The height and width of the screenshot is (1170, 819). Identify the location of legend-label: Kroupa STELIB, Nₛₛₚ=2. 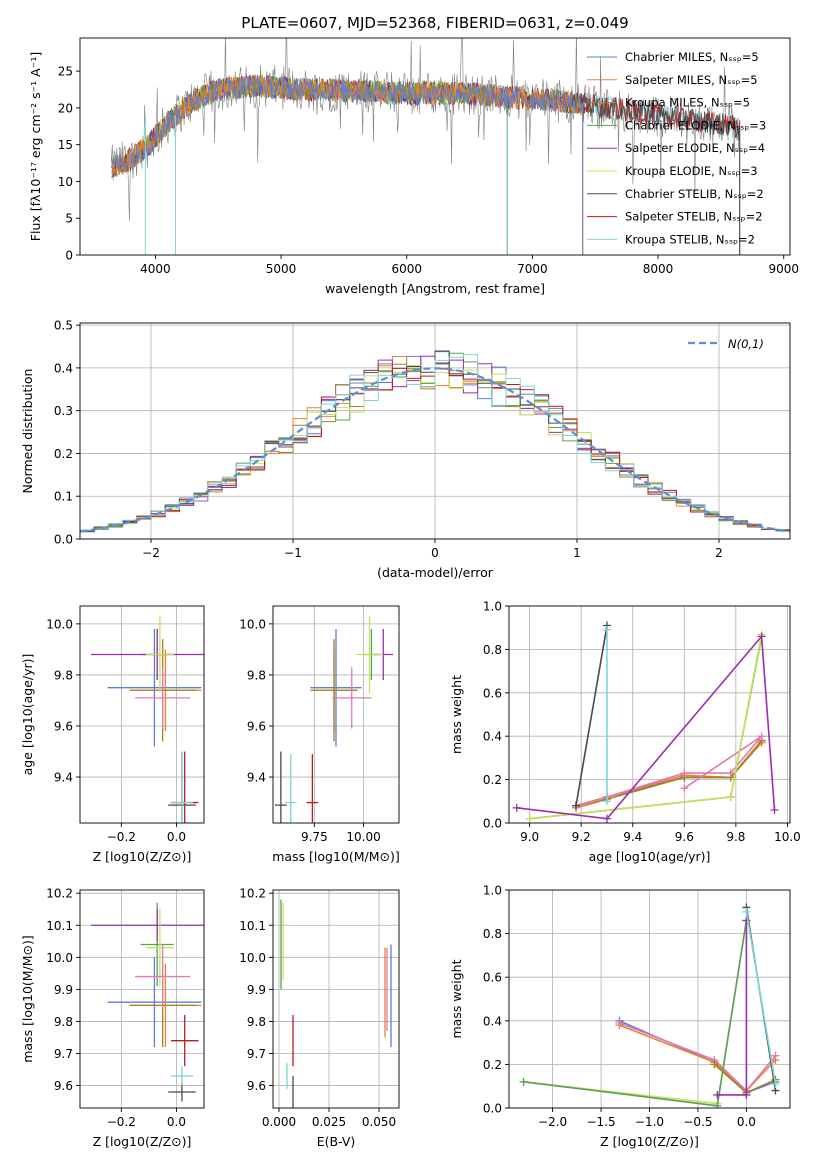
(690, 239).